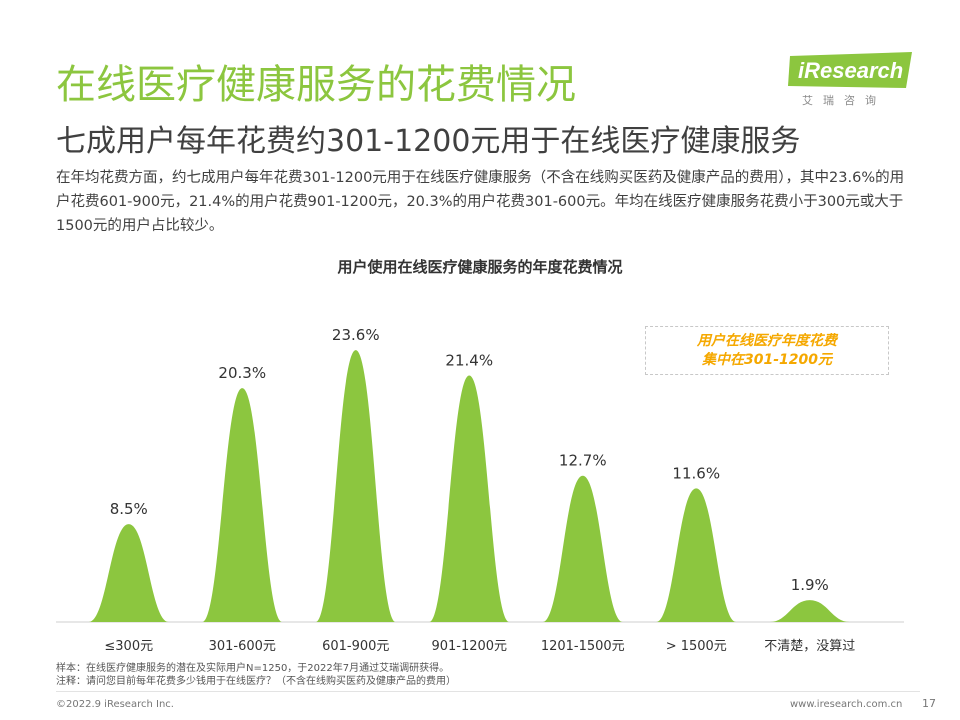 This screenshot has width=960, height=720. I want to click on iresearch-logo: iResearch 艾瑞咨询, so click(853, 81).